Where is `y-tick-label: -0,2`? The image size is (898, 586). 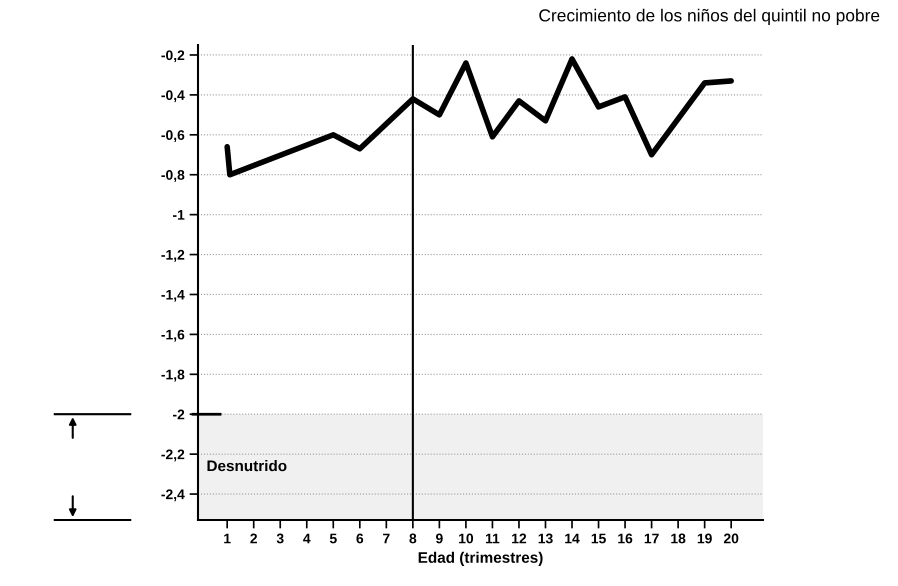 y-tick-label: -0,2 is located at coordinates (172, 56).